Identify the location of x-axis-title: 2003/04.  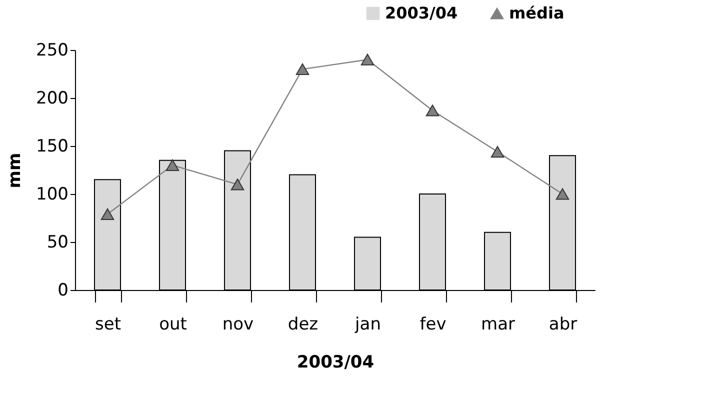
(335, 362).